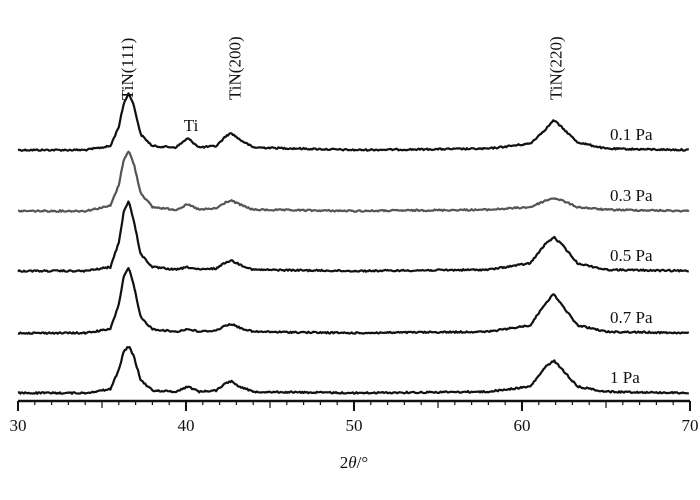 This screenshot has height=500, width=700. I want to click on peak-label: Ti, so click(191, 125).